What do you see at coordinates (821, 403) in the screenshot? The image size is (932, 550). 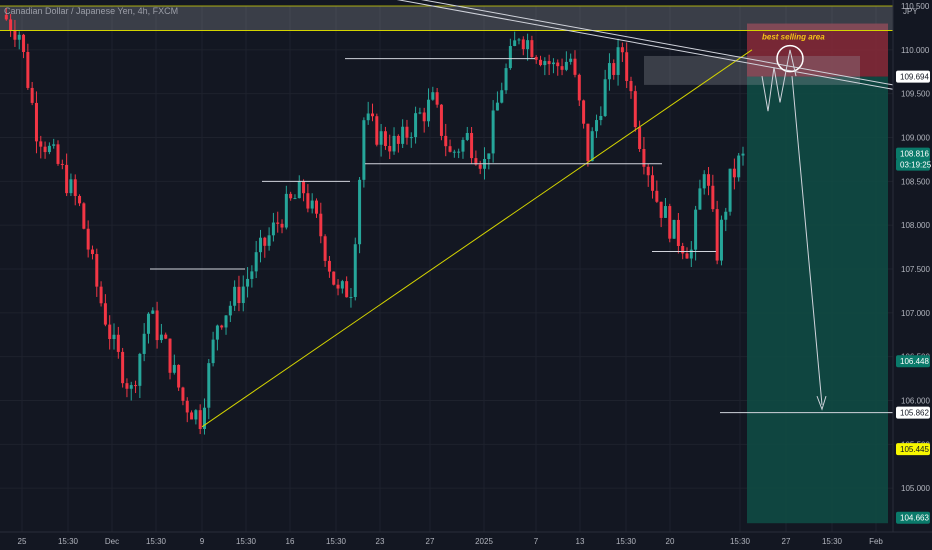 I see `arrow-head` at bounding box center [821, 403].